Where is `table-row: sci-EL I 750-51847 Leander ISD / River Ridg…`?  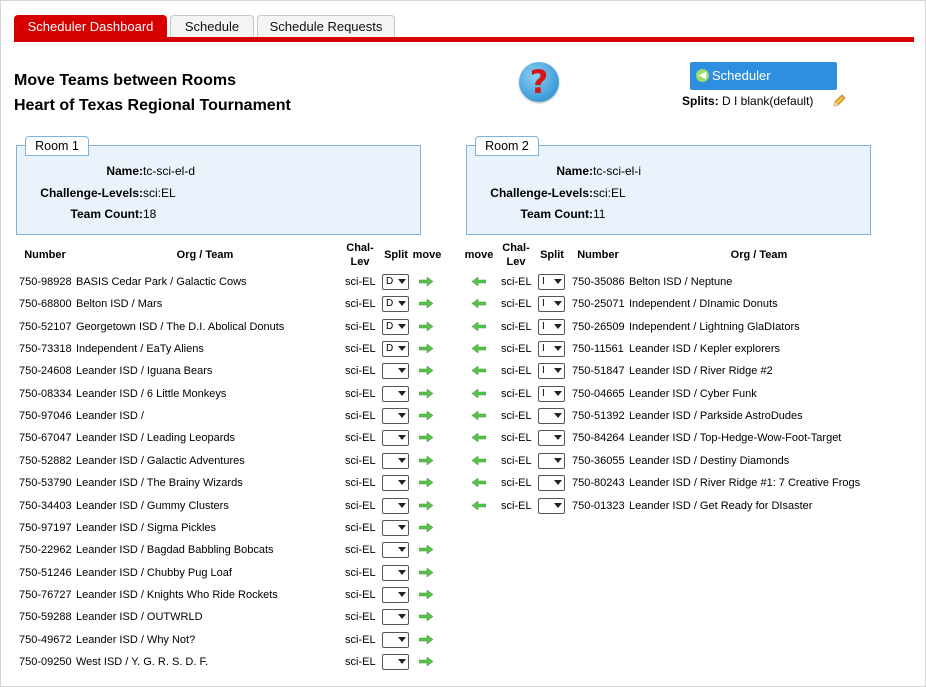 table-row: sci-EL I 750-51847 Leander ISD / River Ridg… is located at coordinates (450, 371).